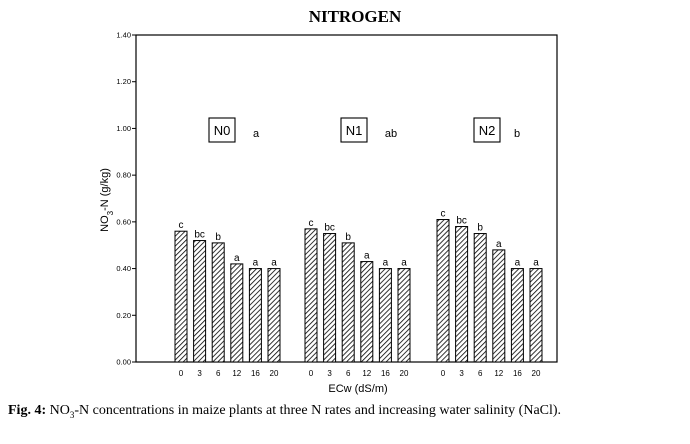  What do you see at coordinates (517, 134) in the screenshot?
I see `group-significance: b` at bounding box center [517, 134].